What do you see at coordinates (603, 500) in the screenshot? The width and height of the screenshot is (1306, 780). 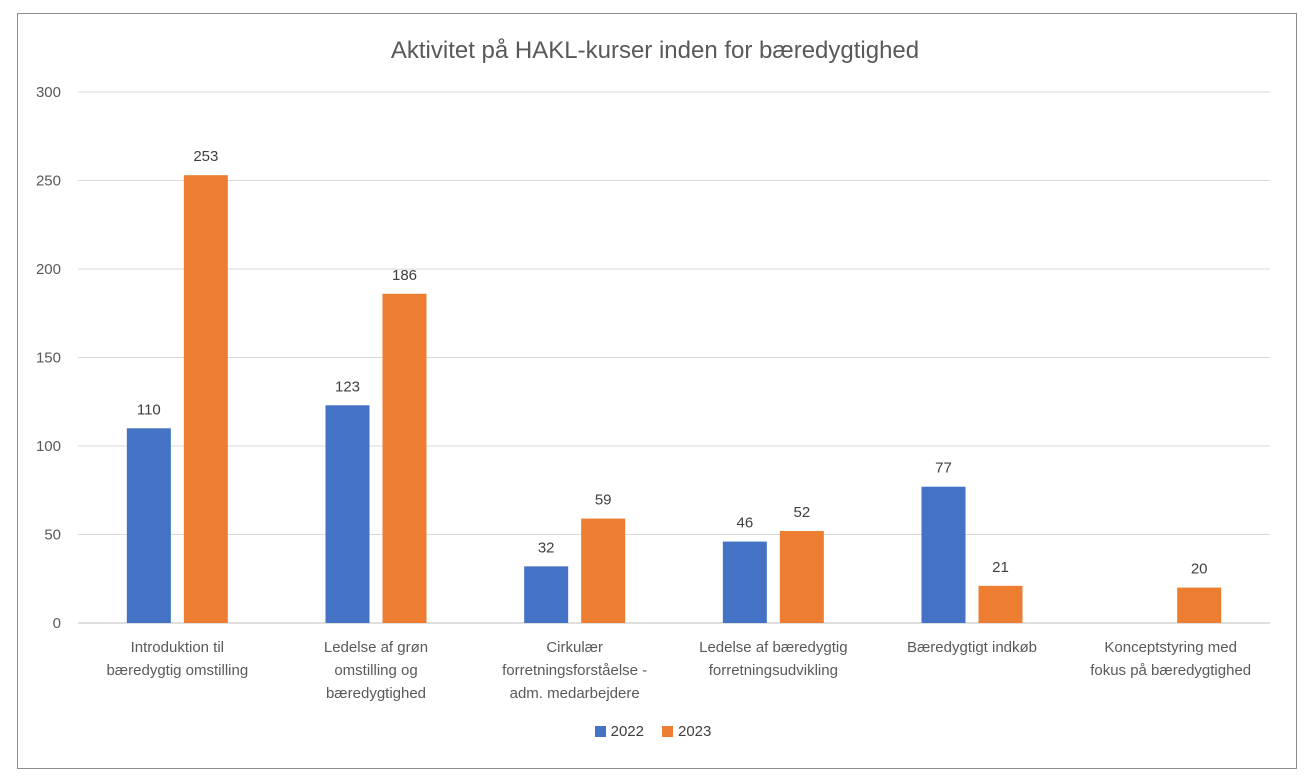 I see `data-label: 59` at bounding box center [603, 500].